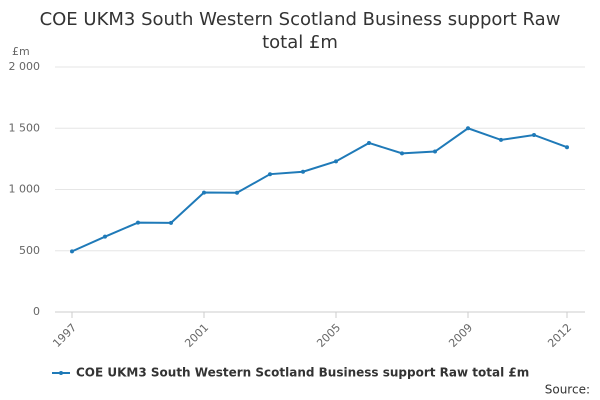 The height and width of the screenshot is (400, 600). I want to click on x-tick-label: 1997, so click(64, 335).